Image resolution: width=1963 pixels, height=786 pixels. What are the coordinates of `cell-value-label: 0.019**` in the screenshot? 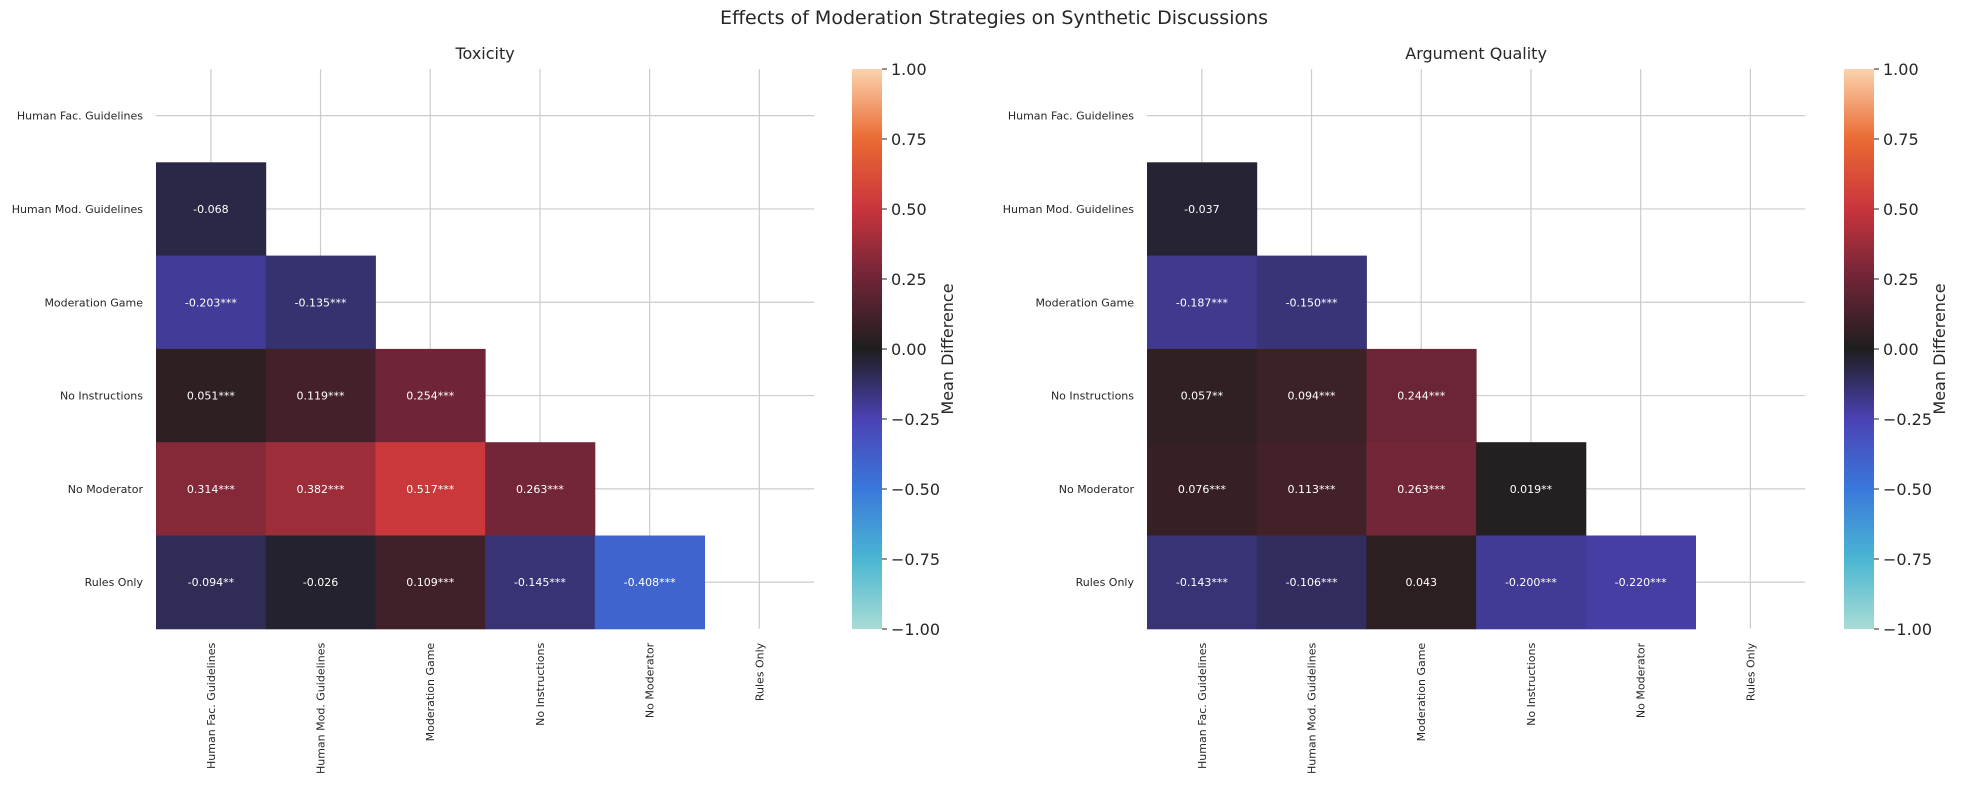 It's located at (1531, 489).